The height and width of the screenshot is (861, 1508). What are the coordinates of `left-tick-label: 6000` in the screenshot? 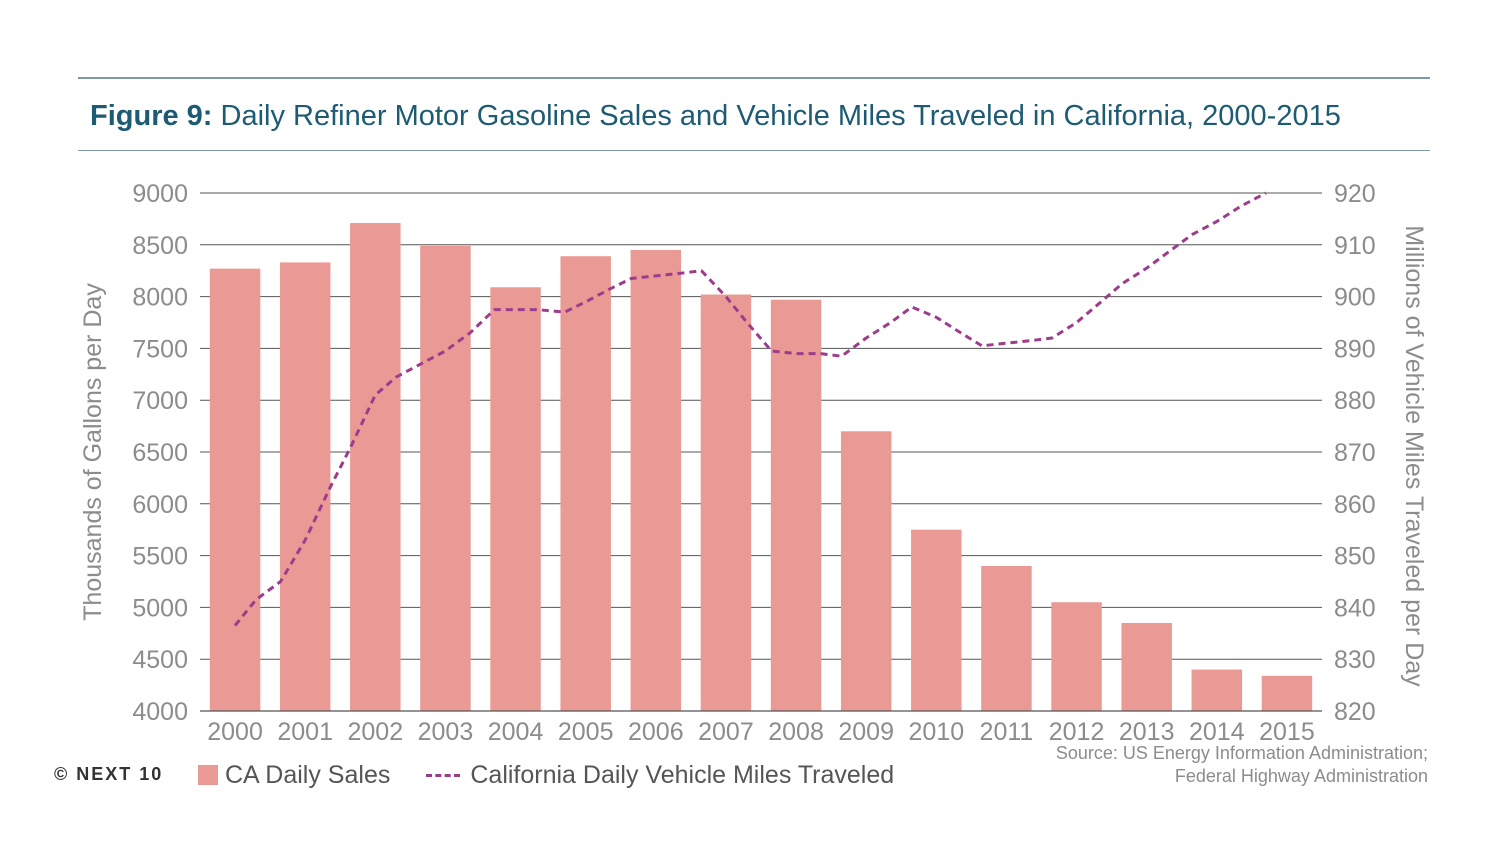 It's located at (160, 505).